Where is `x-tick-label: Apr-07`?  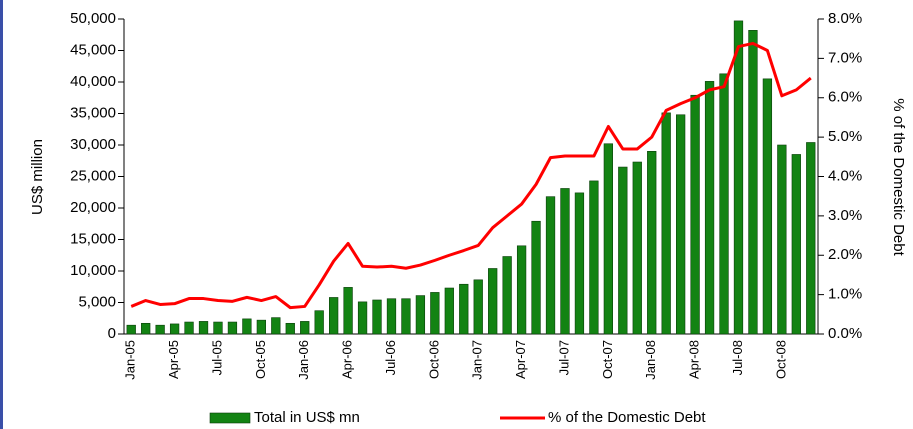 x-tick-label: Apr-07 is located at coordinates (520, 359).